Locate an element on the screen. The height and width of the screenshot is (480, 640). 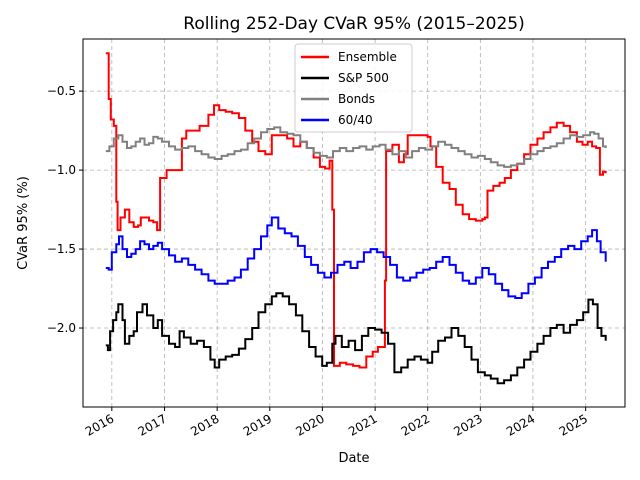
y-tick-label: −1.0 is located at coordinates (61, 170).